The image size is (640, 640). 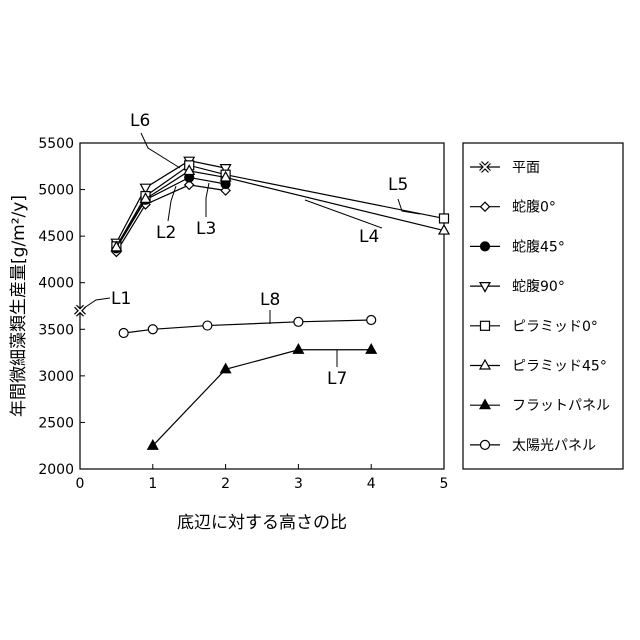 I want to click on series-6-line, so click(x=262, y=398).